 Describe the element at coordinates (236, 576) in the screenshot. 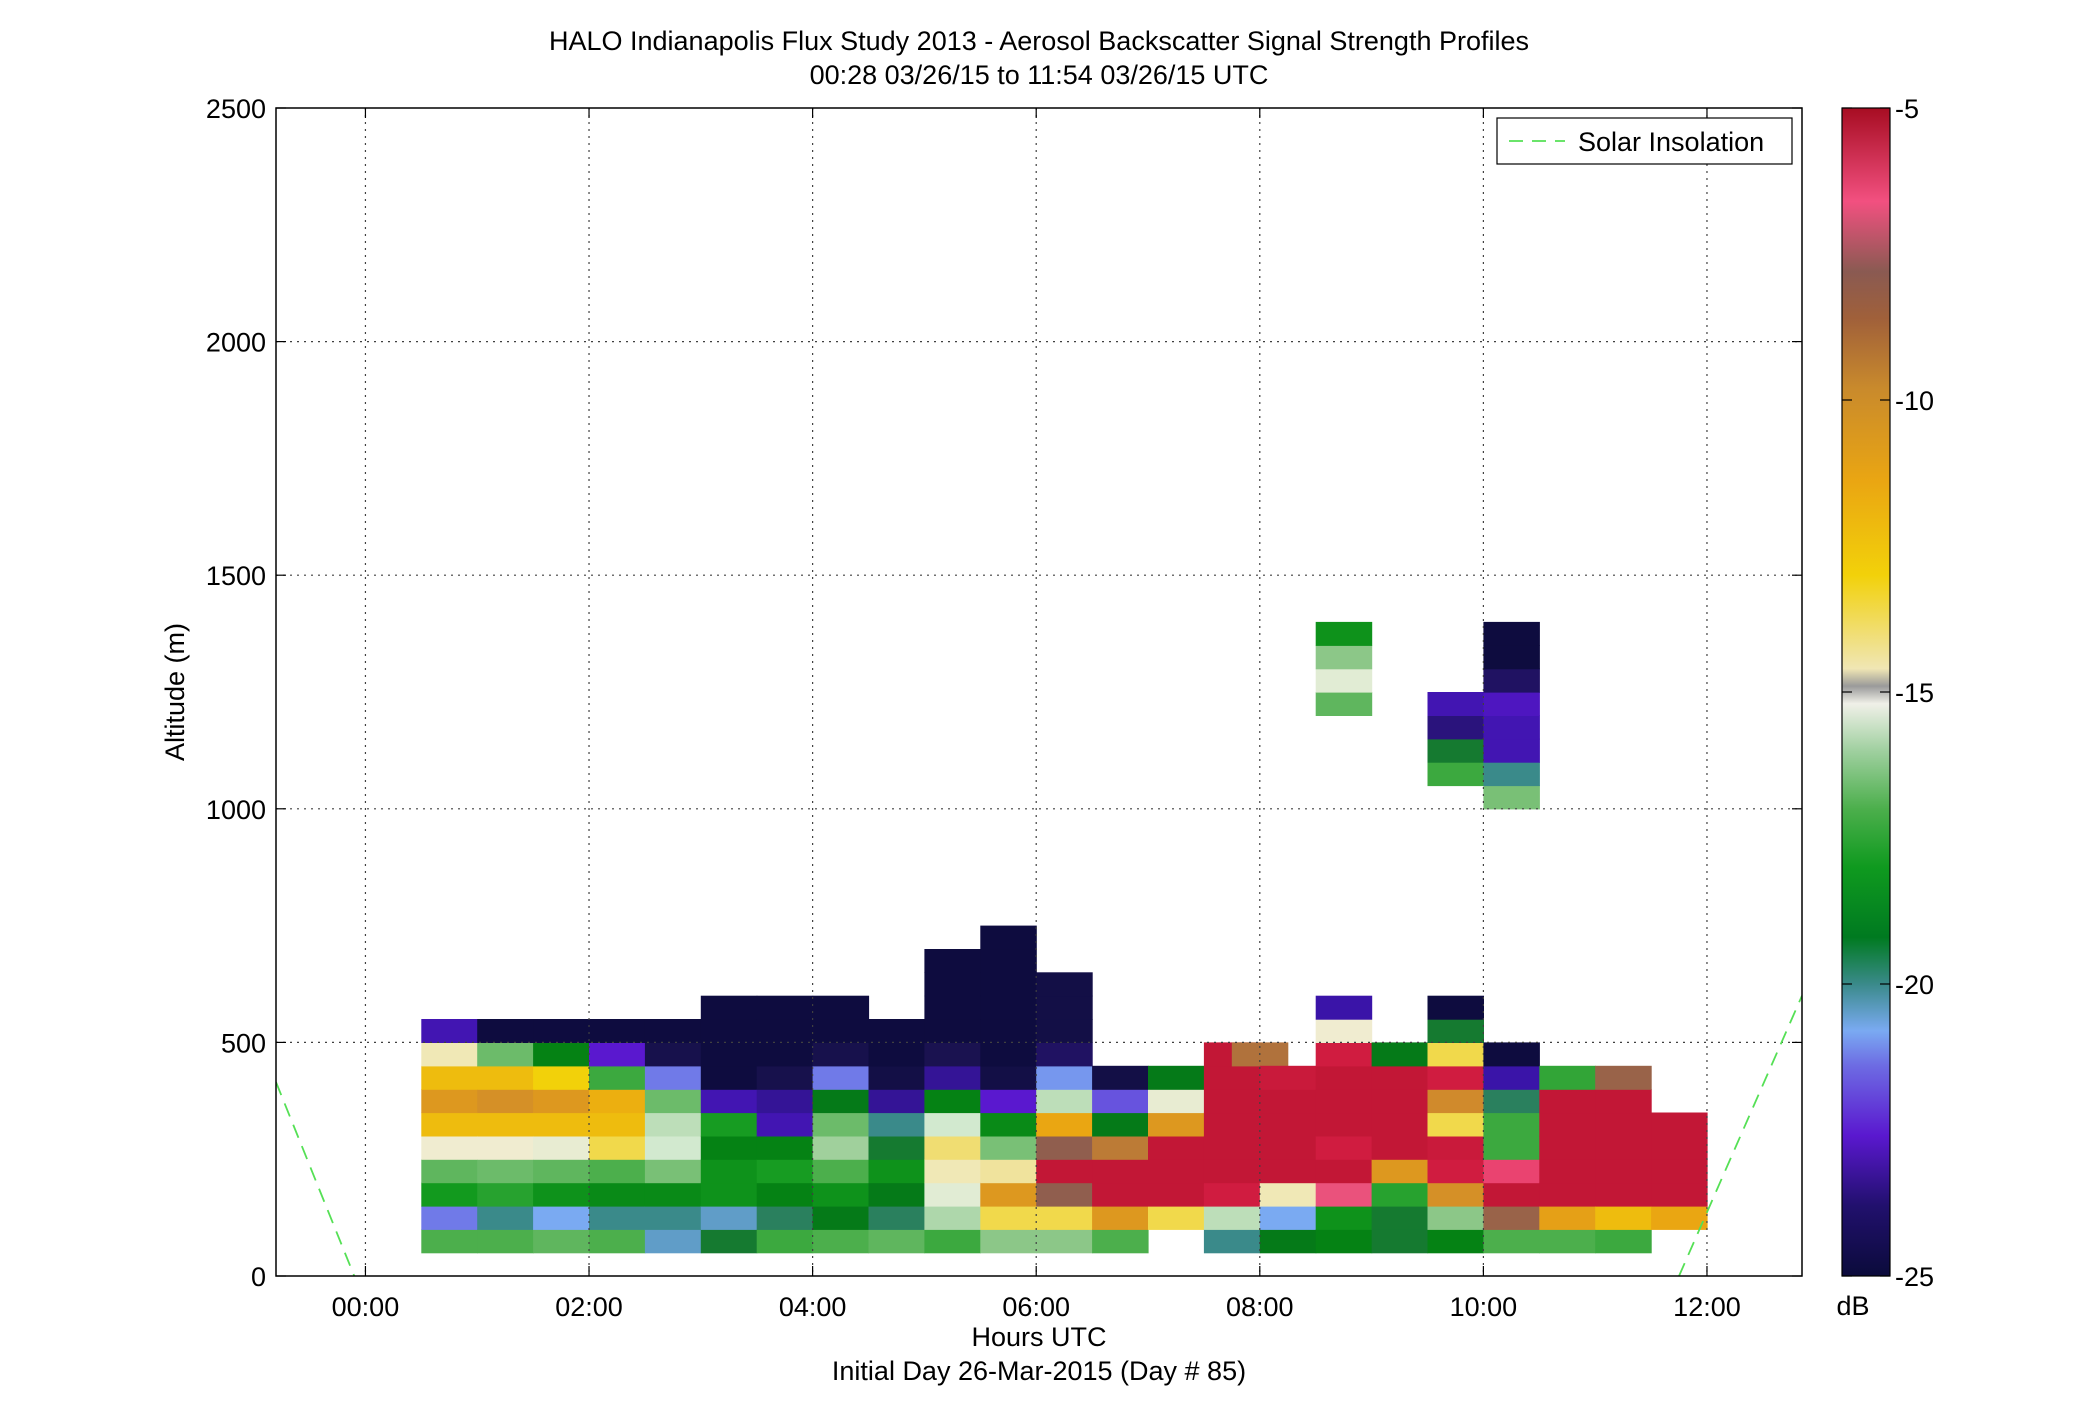

I see `y-tick-label: 1500` at that location.